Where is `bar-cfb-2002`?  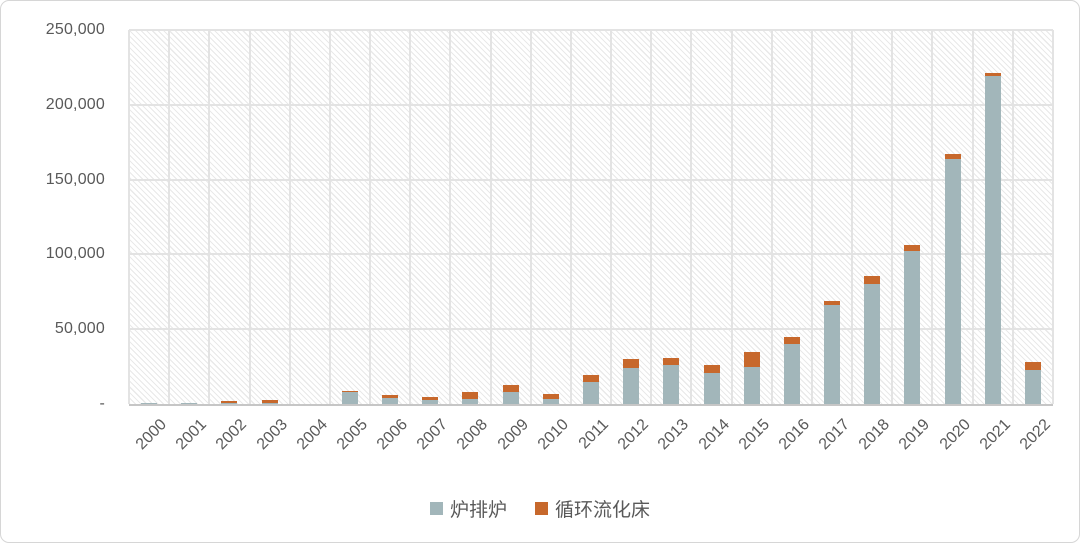 bar-cfb-2002 is located at coordinates (229, 402).